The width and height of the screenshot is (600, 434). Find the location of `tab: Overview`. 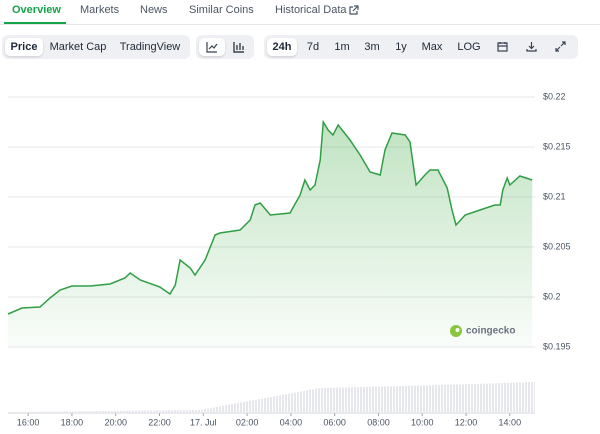

tab: Overview is located at coordinates (36, 10).